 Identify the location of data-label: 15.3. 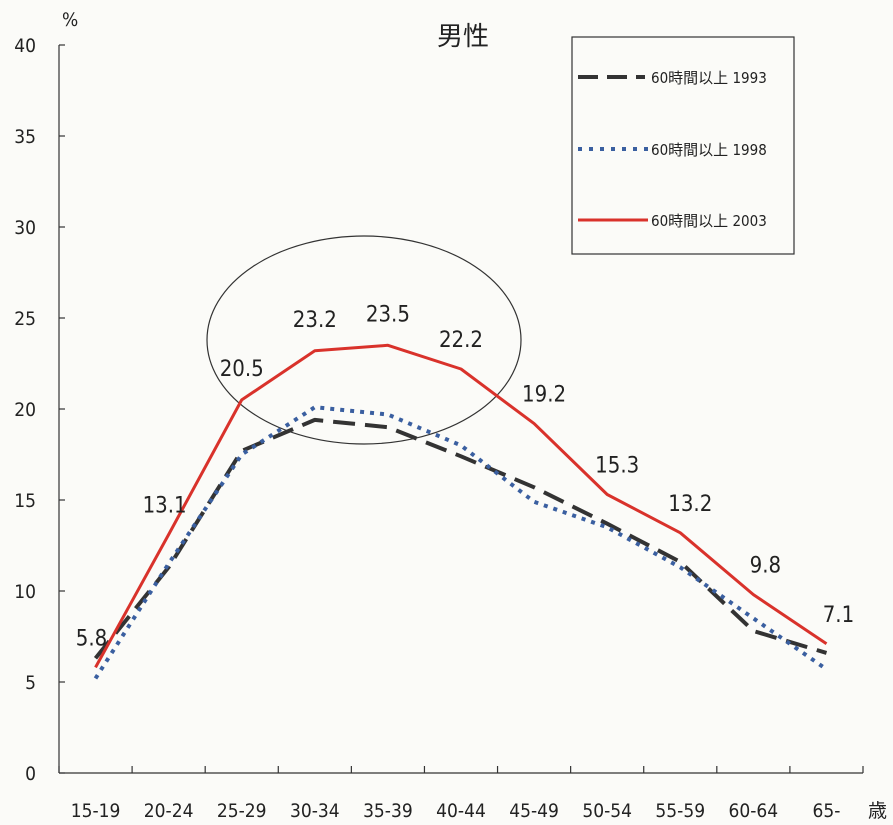
(617, 466).